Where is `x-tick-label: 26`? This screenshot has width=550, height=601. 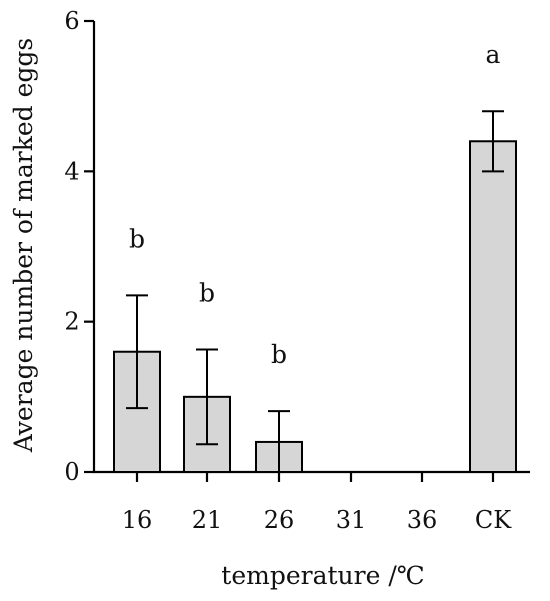
x-tick-label: 26 is located at coordinates (279, 520).